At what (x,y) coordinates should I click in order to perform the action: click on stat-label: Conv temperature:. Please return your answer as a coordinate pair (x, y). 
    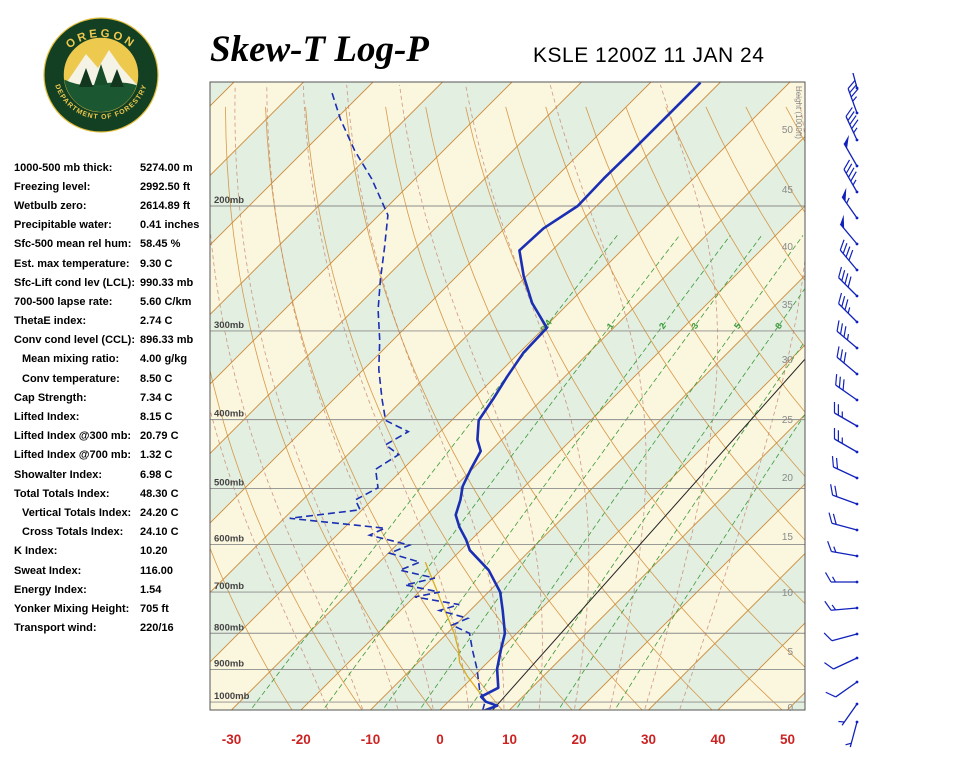
    Looking at the image, I should click on (71, 378).